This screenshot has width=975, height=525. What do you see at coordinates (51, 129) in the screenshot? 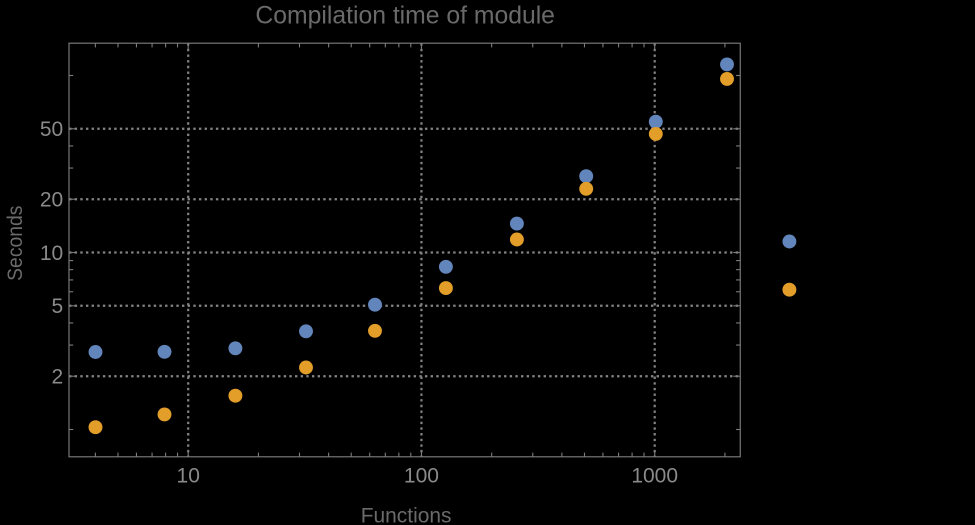
I see `svg-text: 50` at bounding box center [51, 129].